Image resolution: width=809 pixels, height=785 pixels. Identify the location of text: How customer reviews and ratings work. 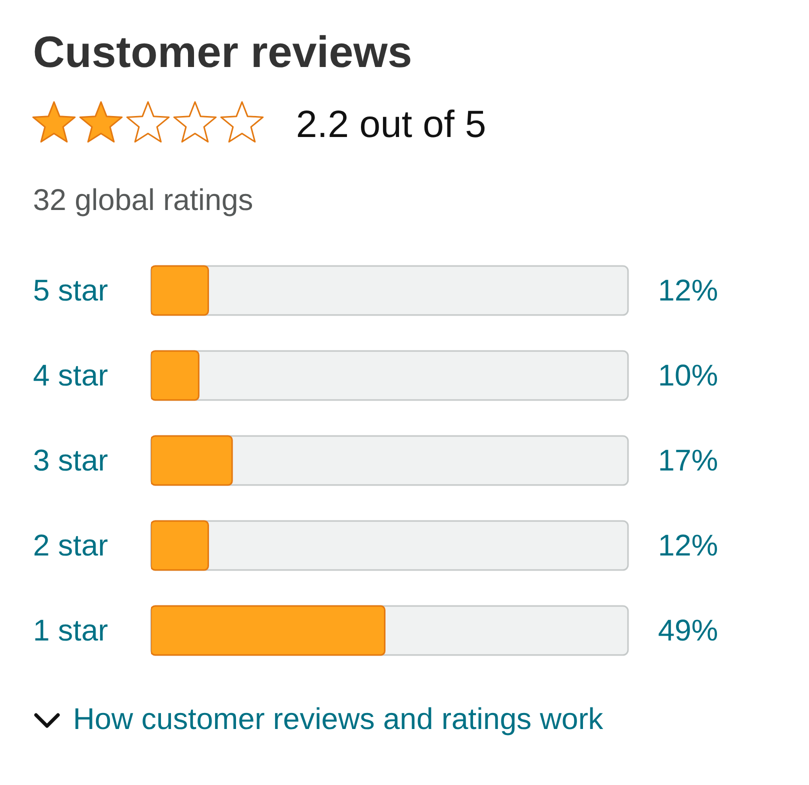
(338, 720).